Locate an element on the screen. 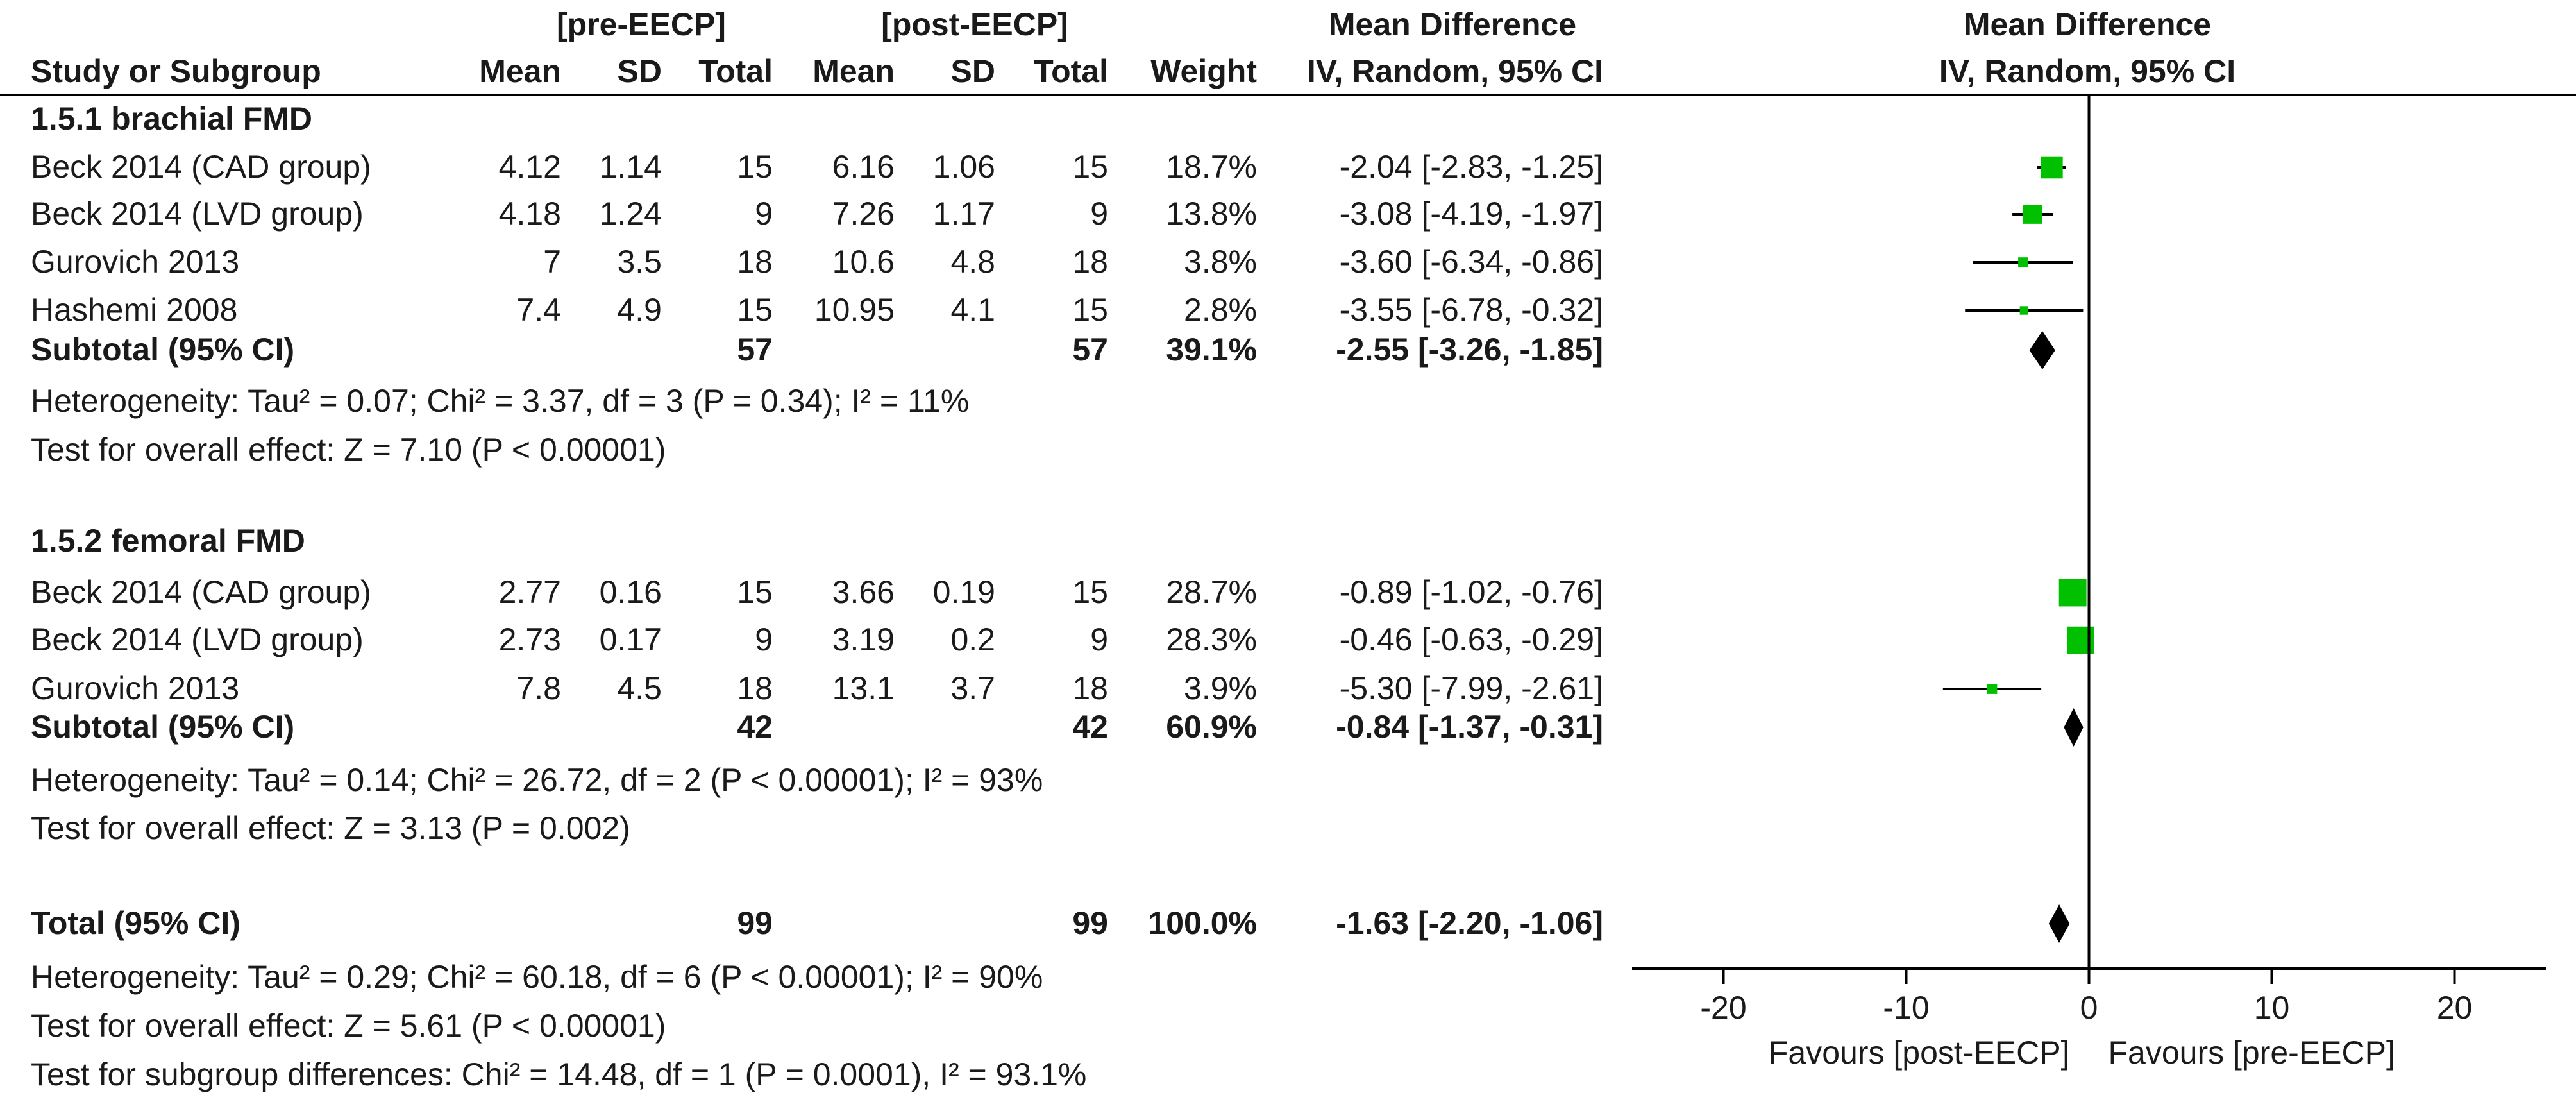  study-mean-post: 13.1 is located at coordinates (863, 688).